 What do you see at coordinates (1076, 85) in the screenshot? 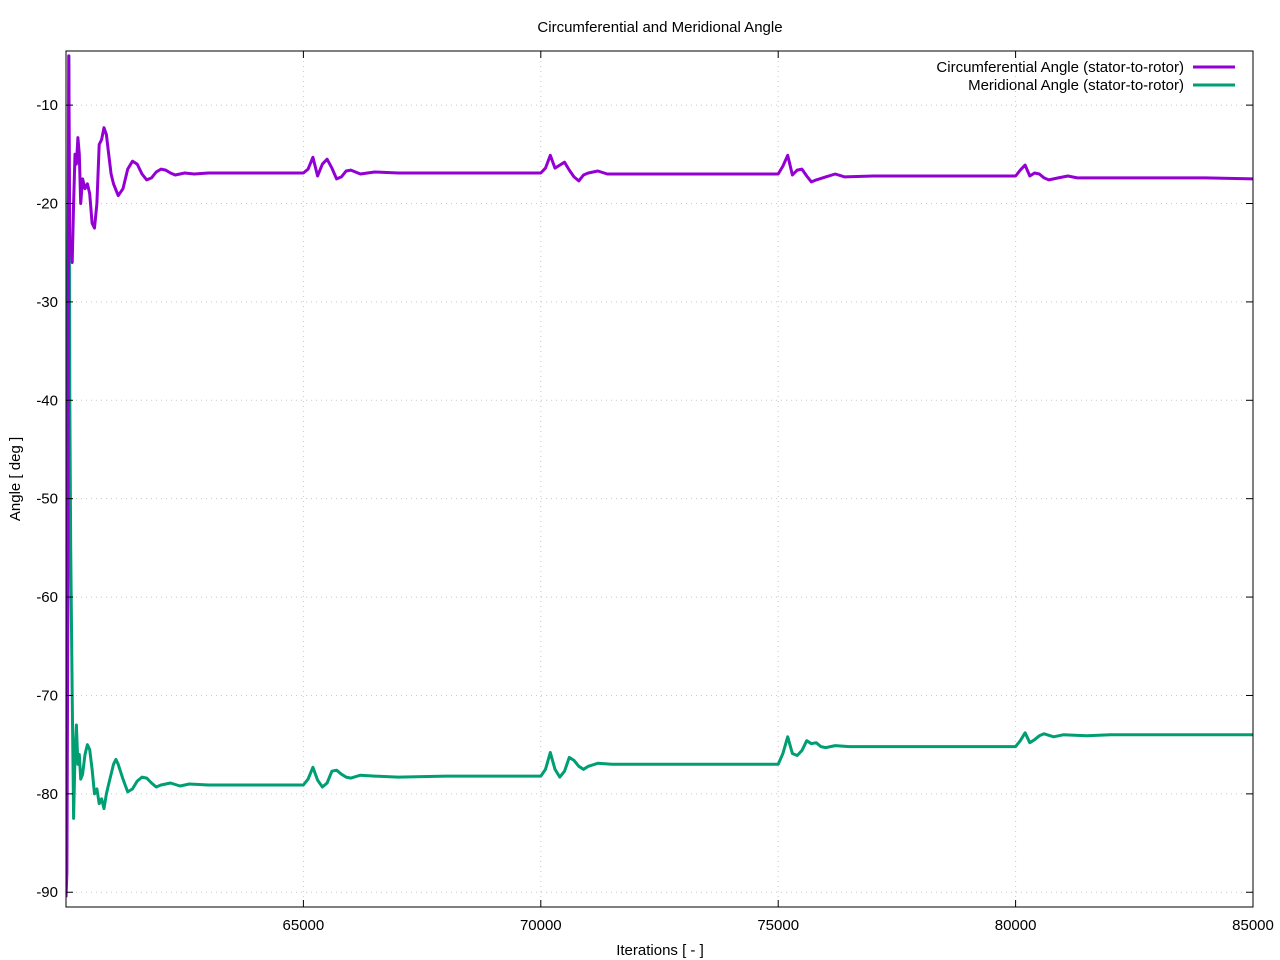
I see `legend-label: Meridional Angle (stator-to-rotor)` at bounding box center [1076, 85].